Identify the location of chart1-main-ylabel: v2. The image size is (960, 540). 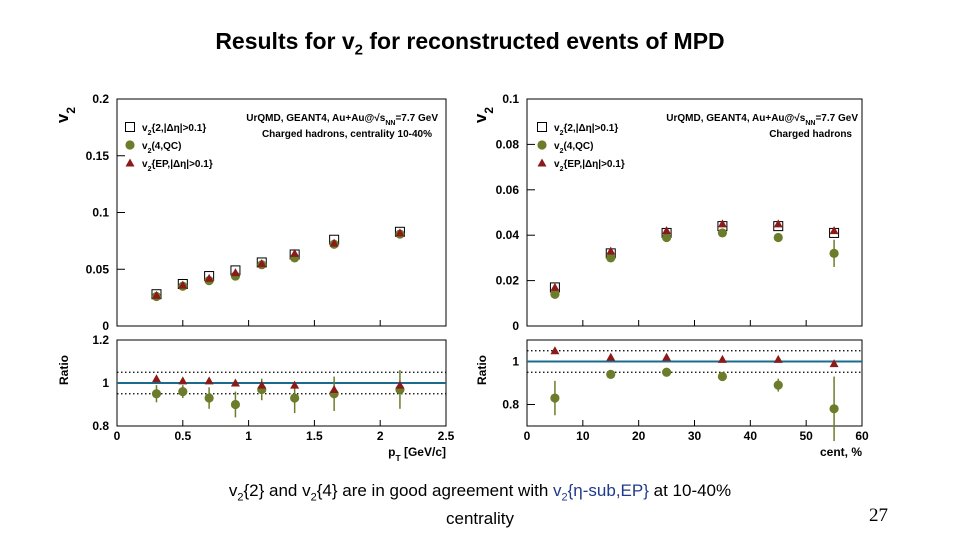
(65, 115).